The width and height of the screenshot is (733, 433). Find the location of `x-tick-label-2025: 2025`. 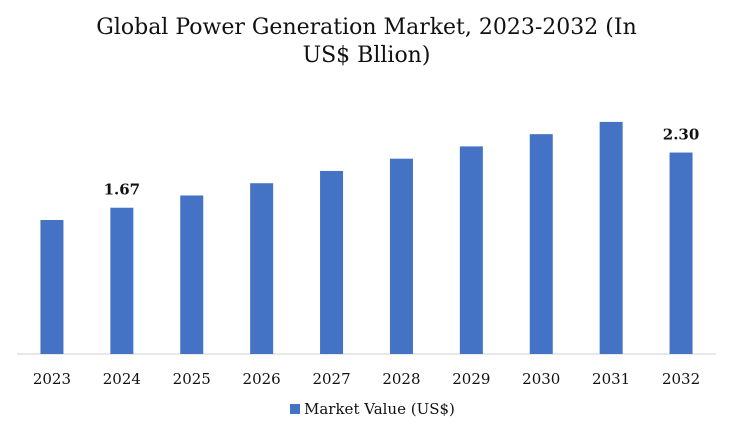

x-tick-label-2025: 2025 is located at coordinates (192, 379).